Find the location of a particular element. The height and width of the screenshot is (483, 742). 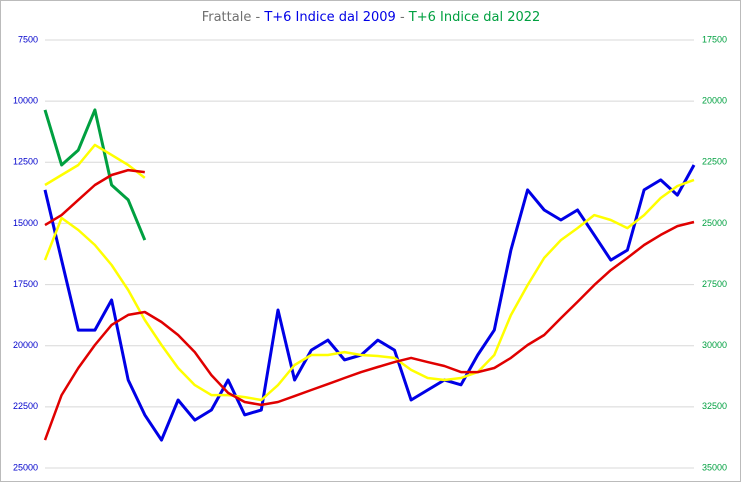

y2-tick-label: 22500 is located at coordinates (714, 162).